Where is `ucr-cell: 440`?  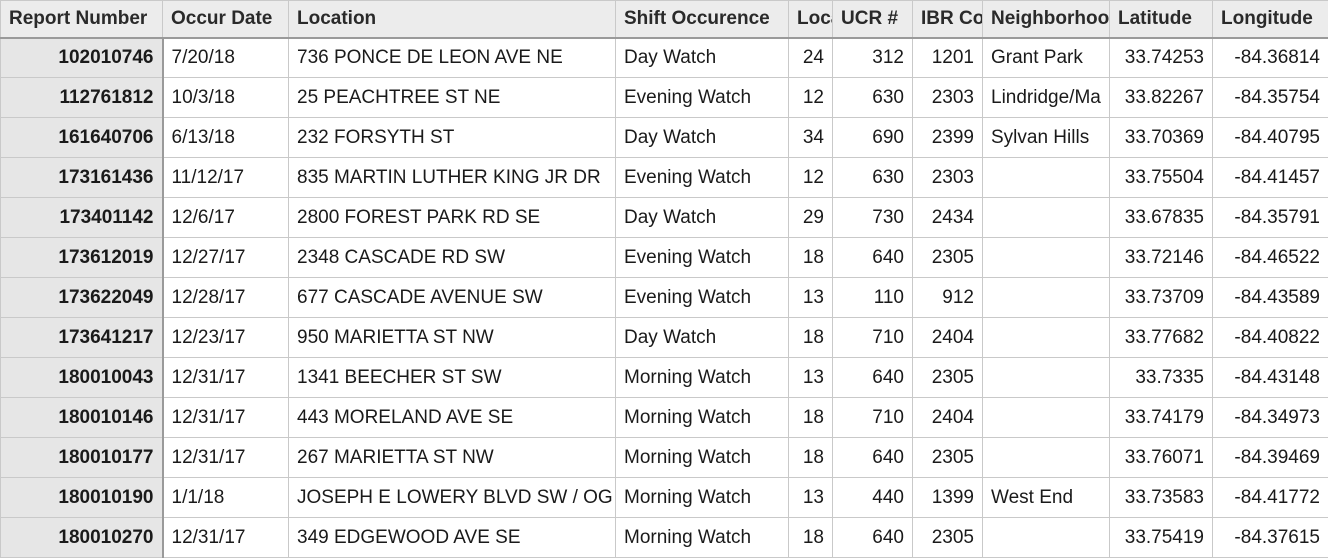
ucr-cell: 440 is located at coordinates (873, 498).